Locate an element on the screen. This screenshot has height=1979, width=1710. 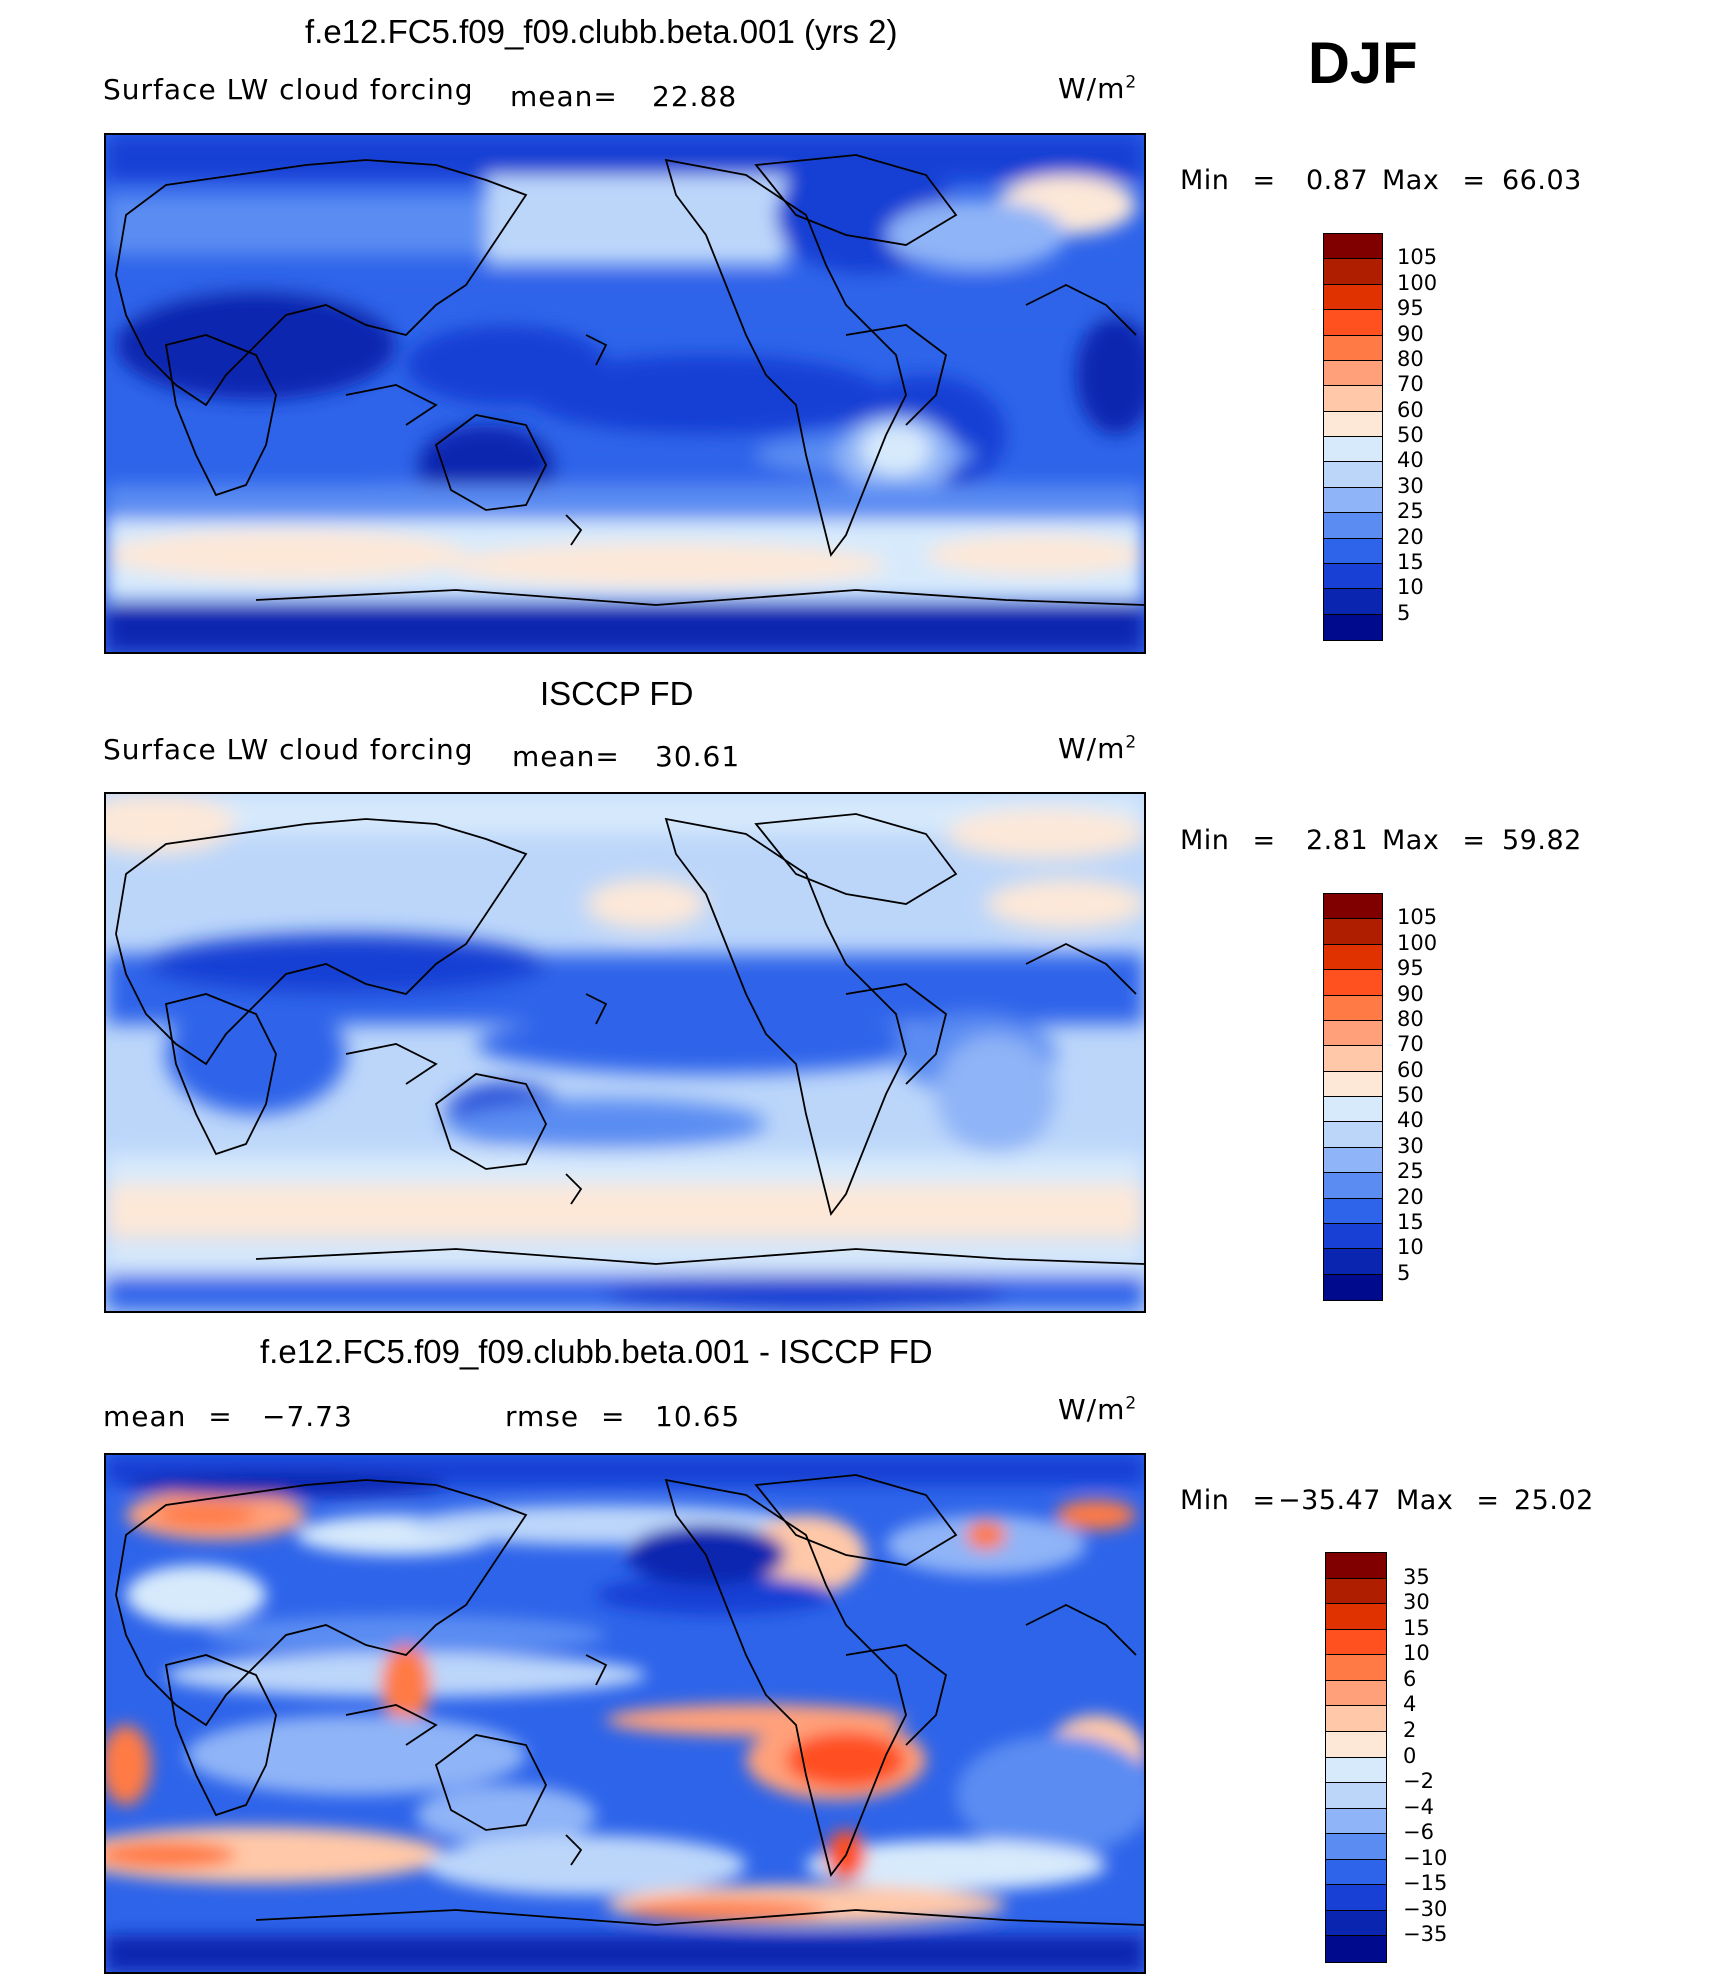
panel-3-min-value: −35.47 is located at coordinates (1329, 1500).